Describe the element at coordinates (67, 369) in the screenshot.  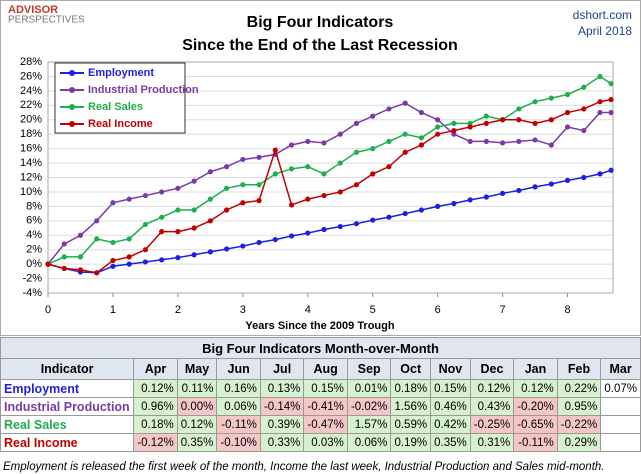
I see `column-header: Indicator` at that location.